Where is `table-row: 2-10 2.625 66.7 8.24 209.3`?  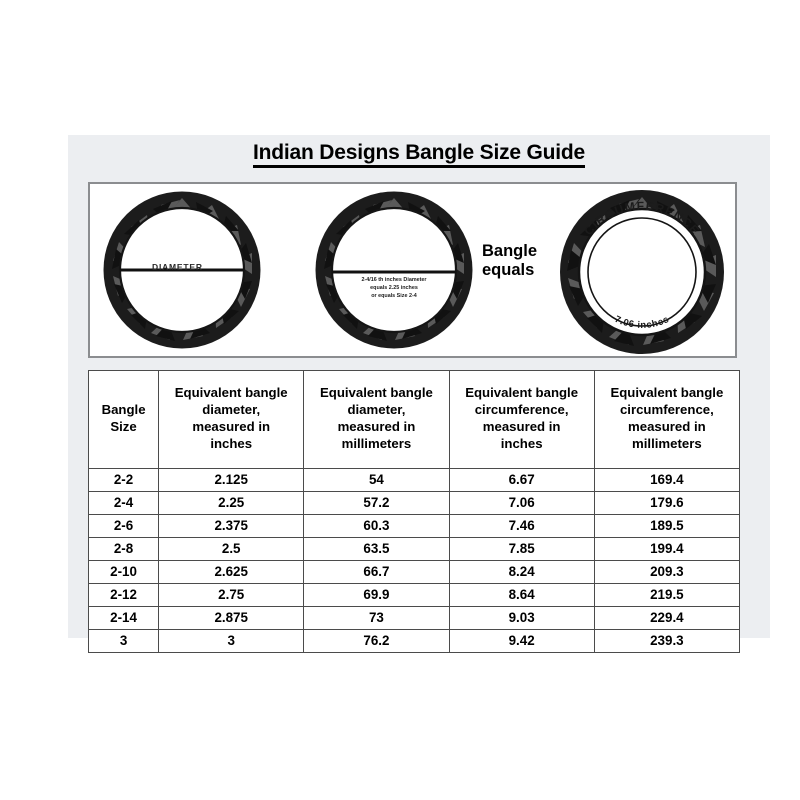
table-row: 2-10 2.625 66.7 8.24 209.3 is located at coordinates (414, 572).